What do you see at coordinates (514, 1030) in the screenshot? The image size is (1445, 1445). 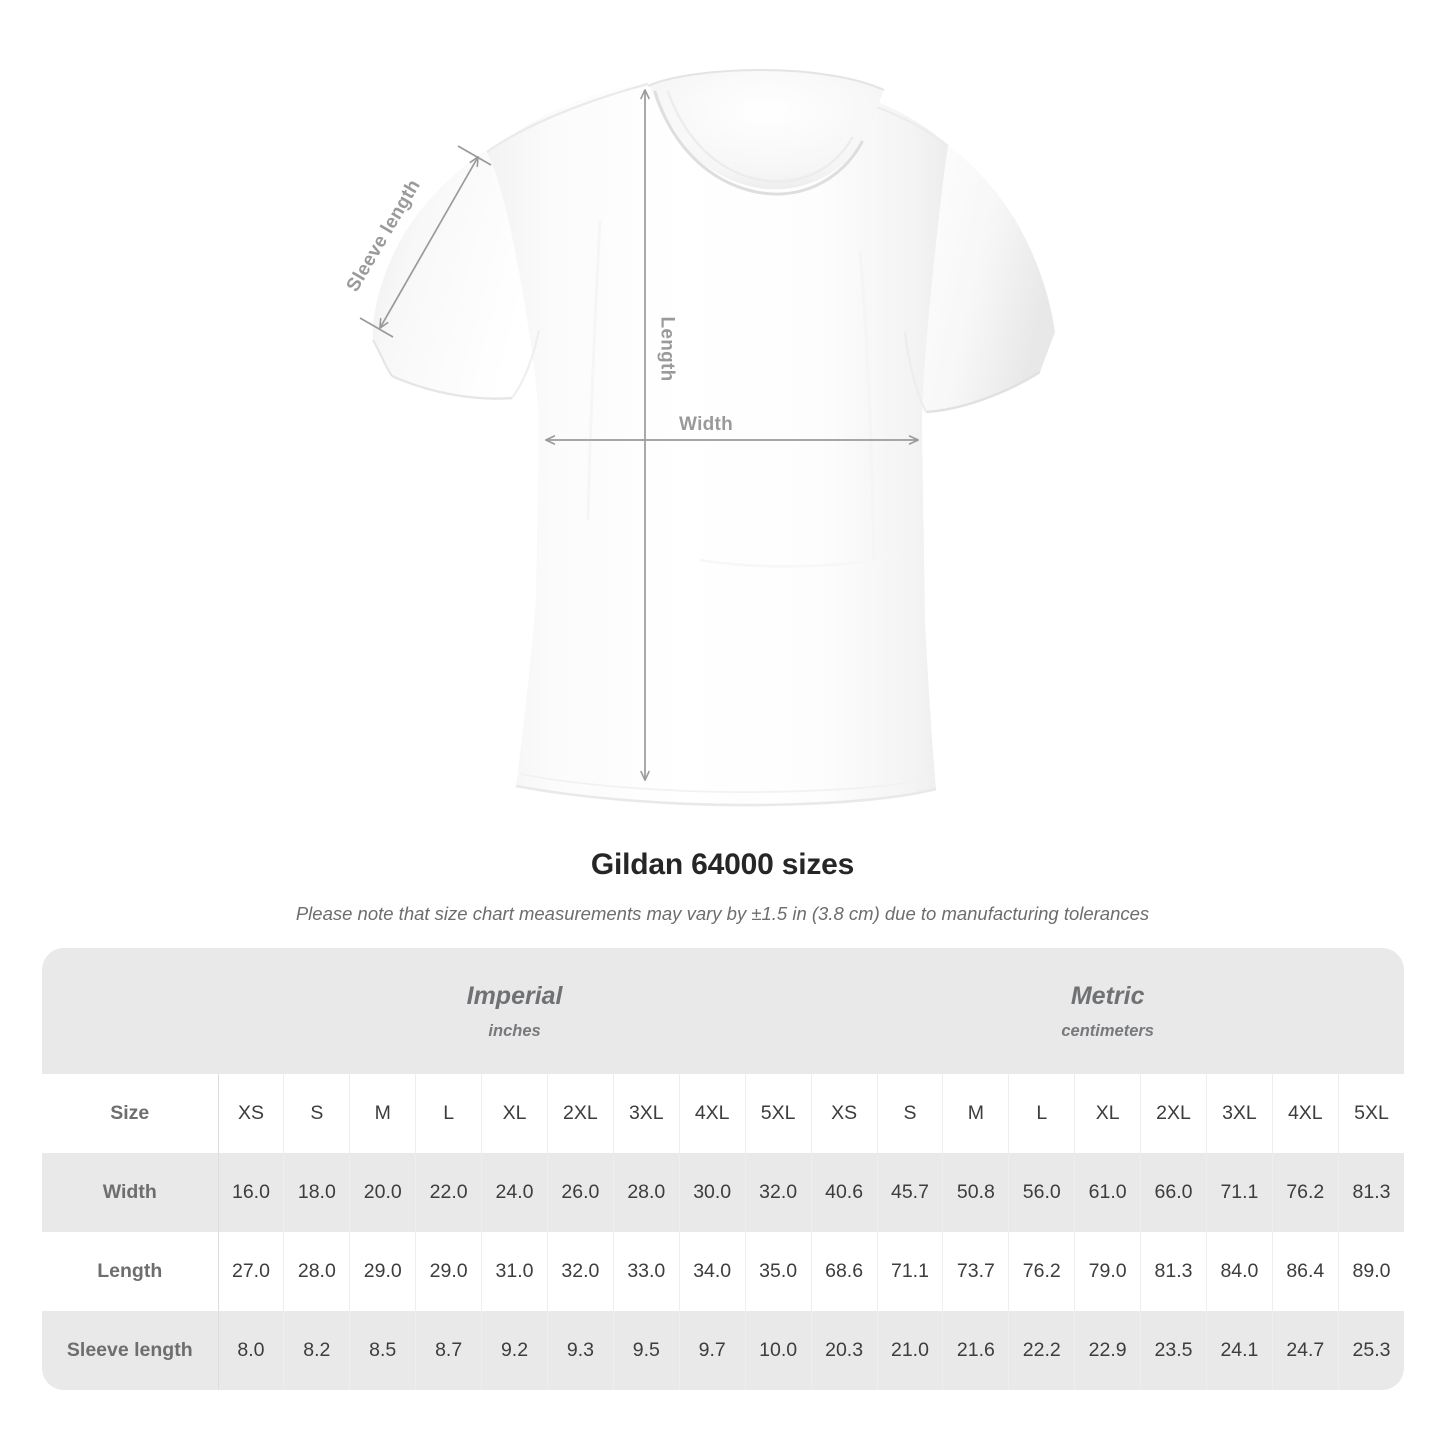 I see `imperial-unit: inches` at bounding box center [514, 1030].